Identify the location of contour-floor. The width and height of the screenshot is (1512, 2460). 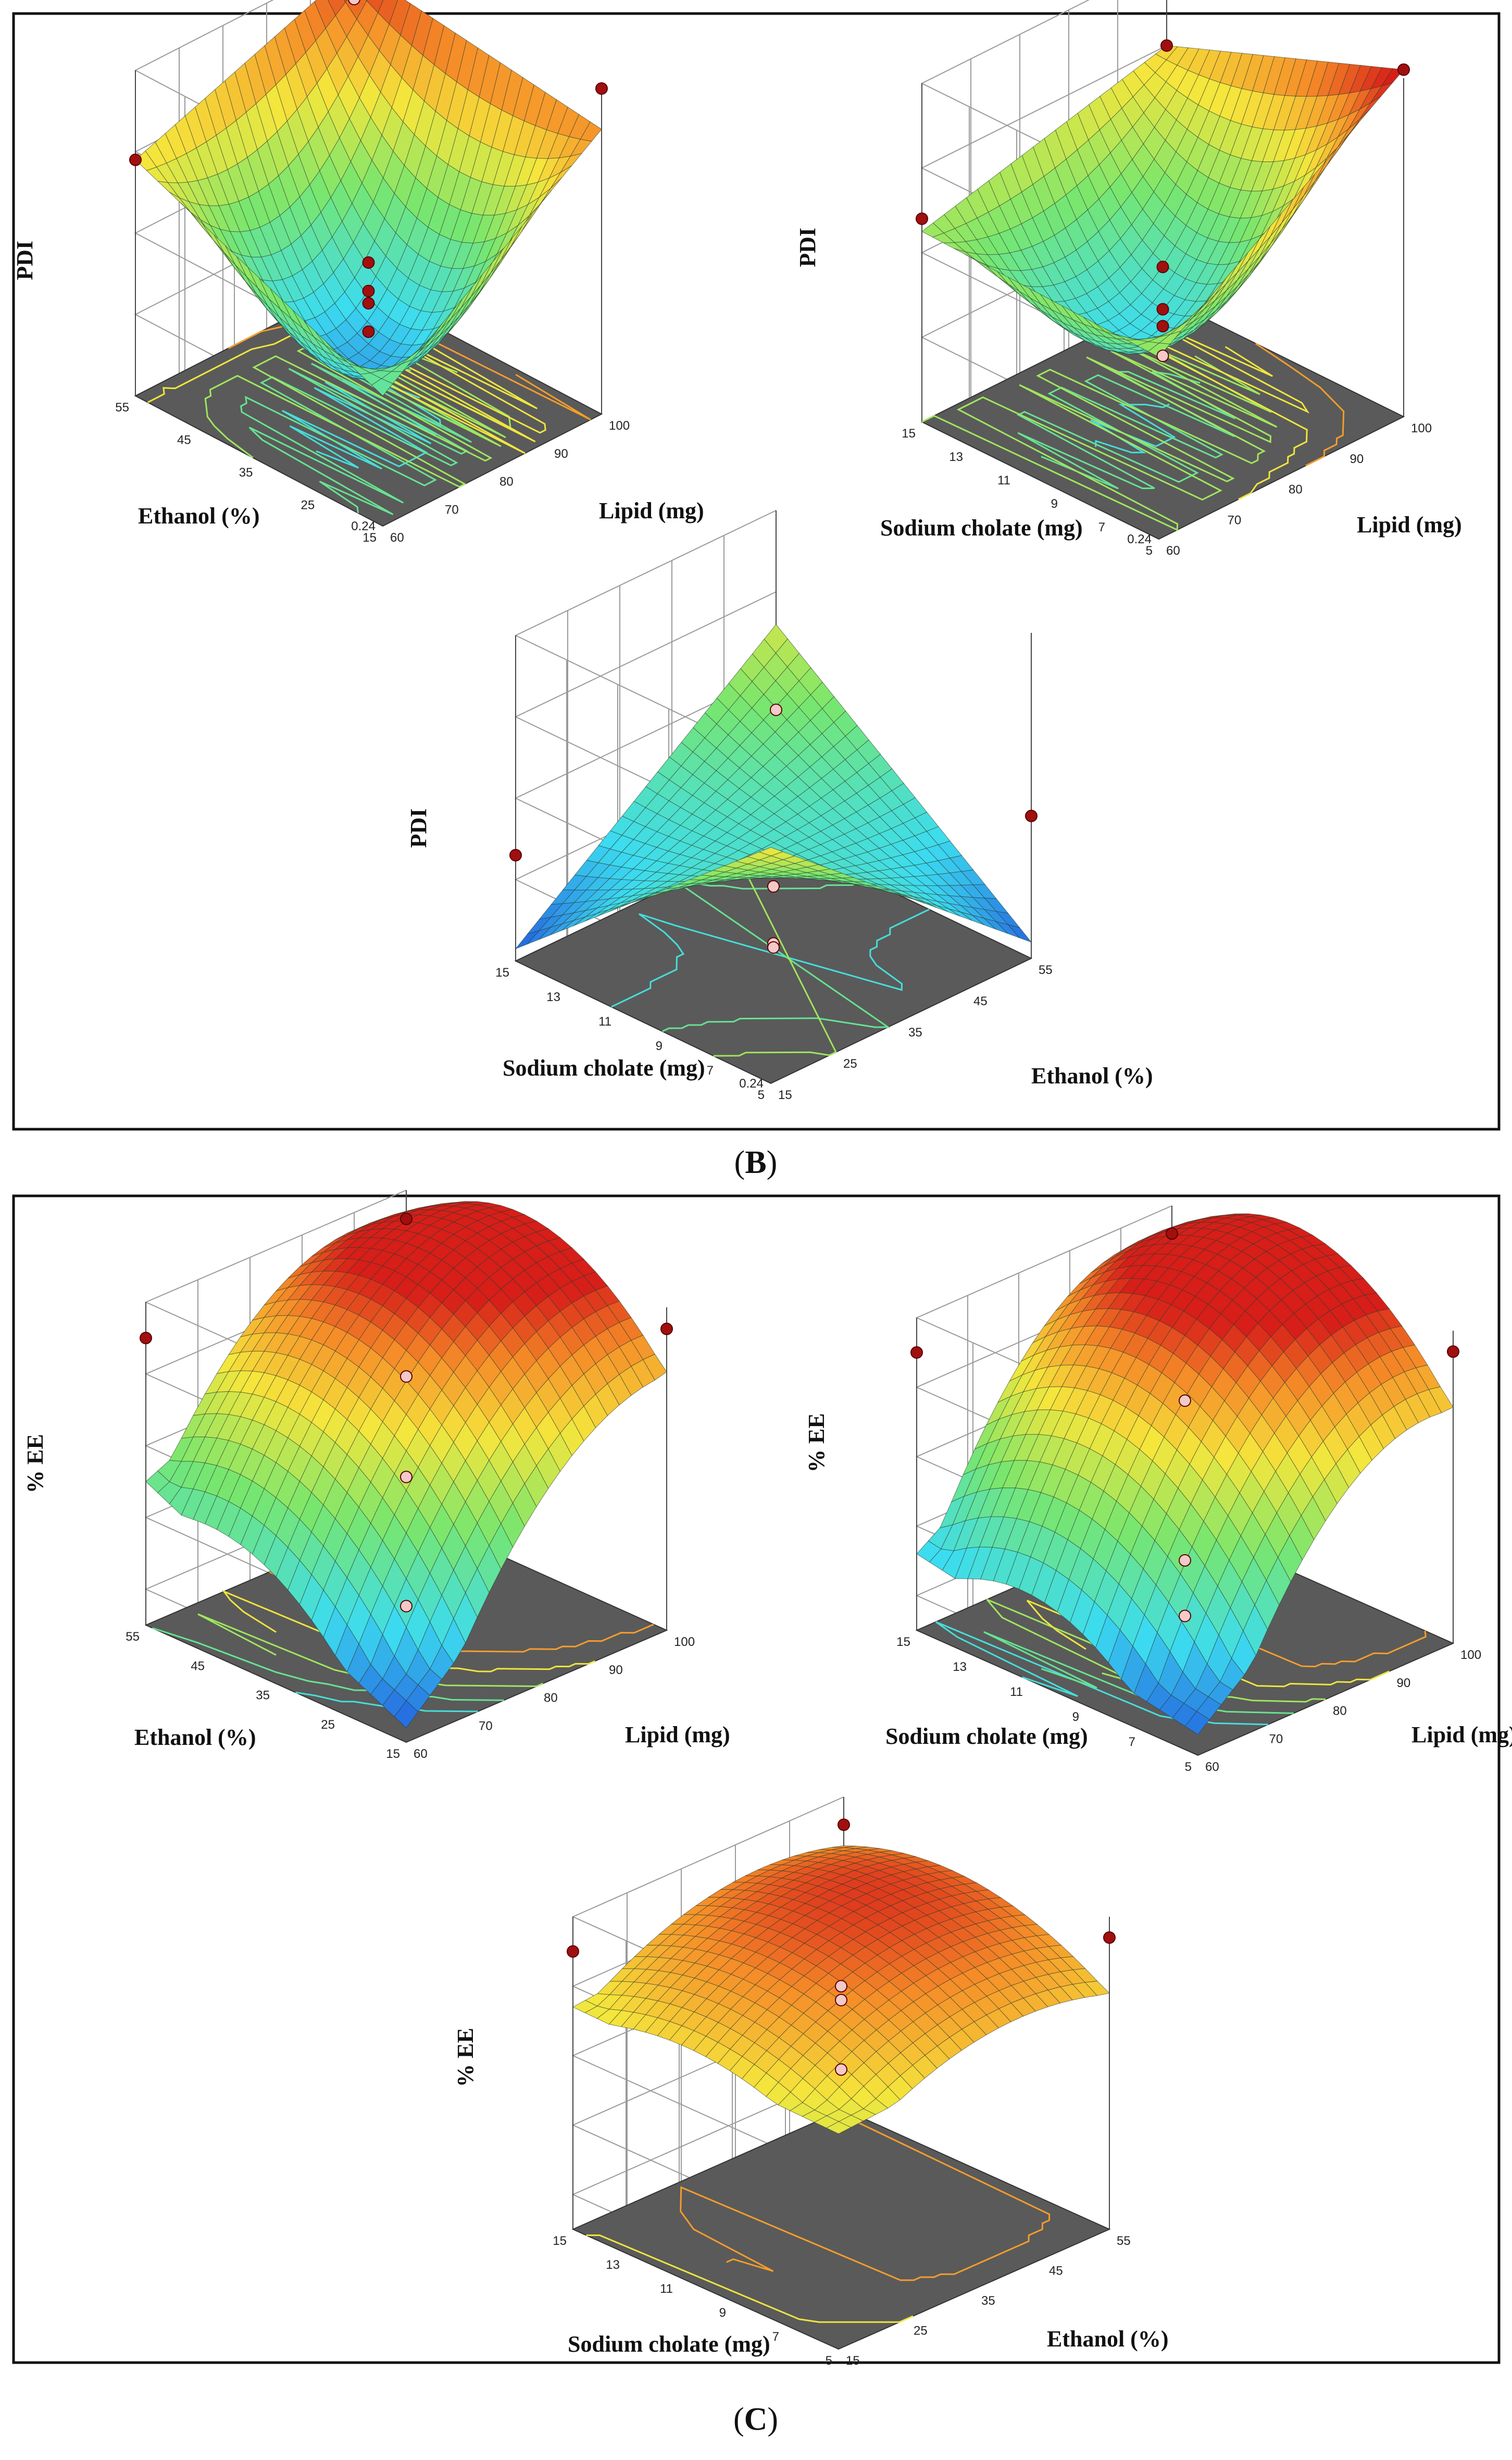
(841, 2229).